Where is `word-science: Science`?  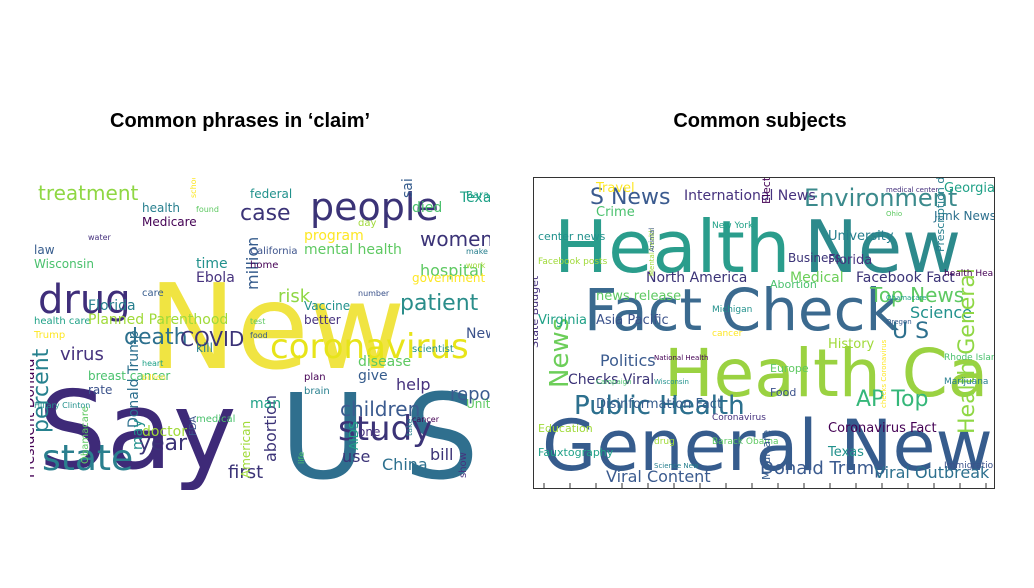
word-science: Science is located at coordinates (941, 312).